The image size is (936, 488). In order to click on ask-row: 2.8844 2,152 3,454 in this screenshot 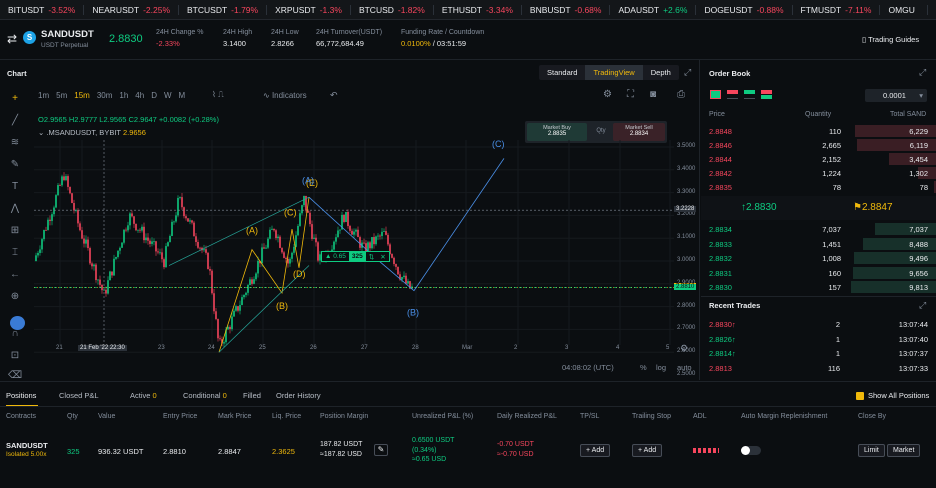, I will do `click(818, 159)`.